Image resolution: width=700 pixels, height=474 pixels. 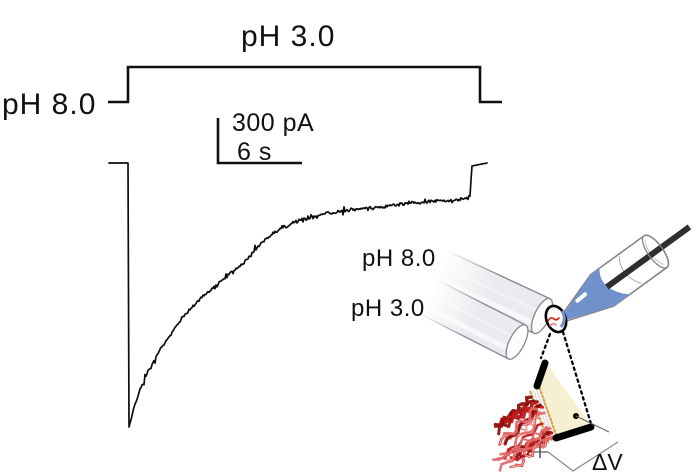 I want to click on recording-electrode-wire, so click(x=648, y=257).